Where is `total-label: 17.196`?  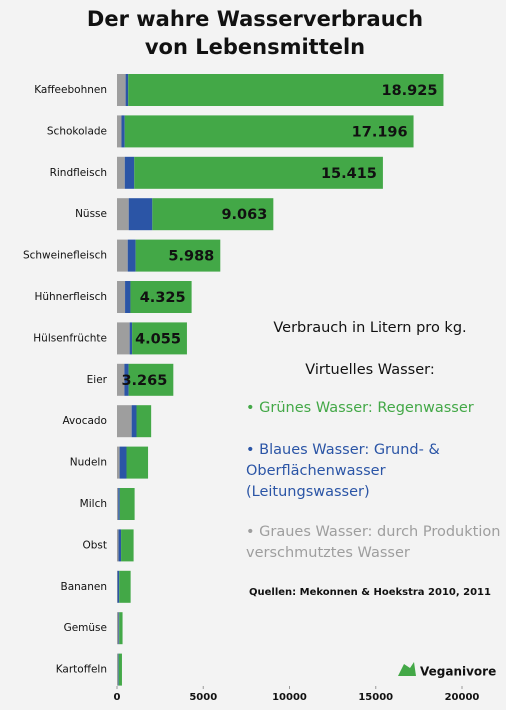
total-label: 17.196 is located at coordinates (380, 132).